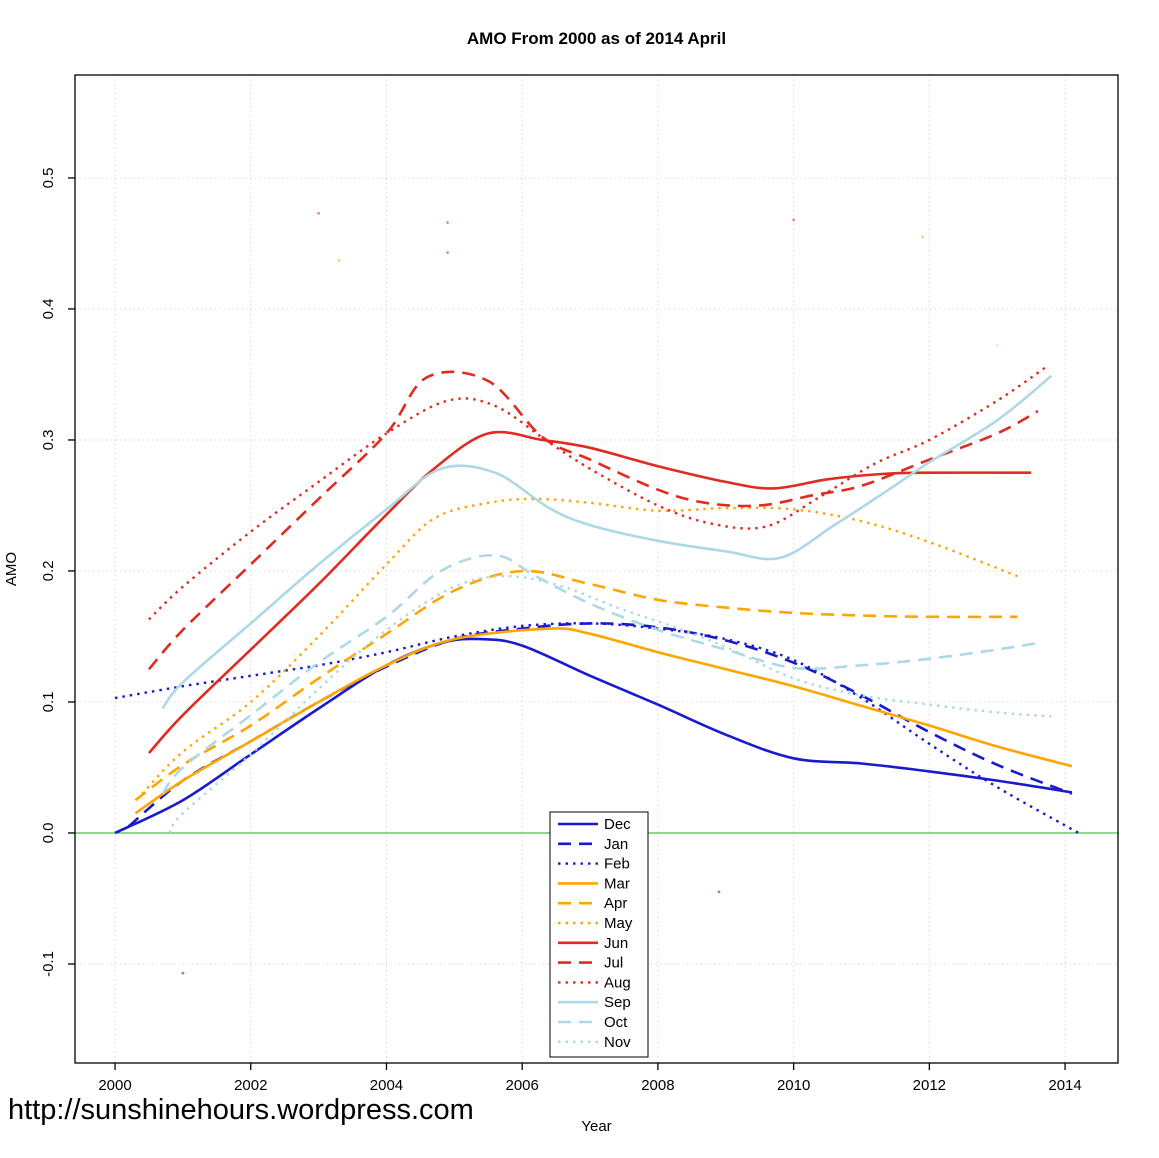 Image resolution: width=1159 pixels, height=1158 pixels. Describe the element at coordinates (48, 309) in the screenshot. I see `y-tick-label: 0.4` at that location.